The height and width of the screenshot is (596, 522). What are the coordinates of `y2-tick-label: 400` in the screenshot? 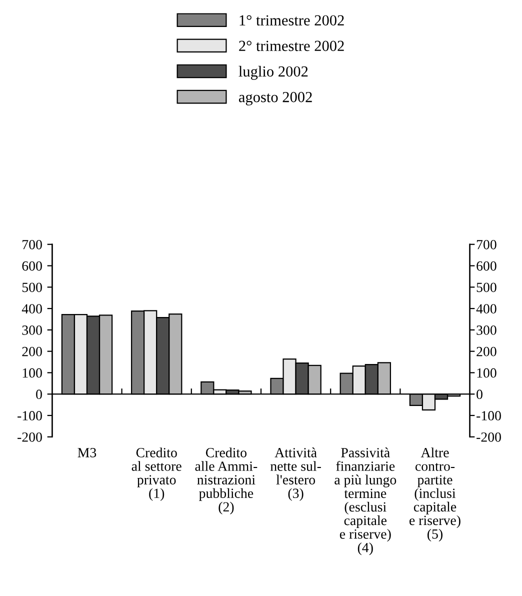 It's located at (486, 309).